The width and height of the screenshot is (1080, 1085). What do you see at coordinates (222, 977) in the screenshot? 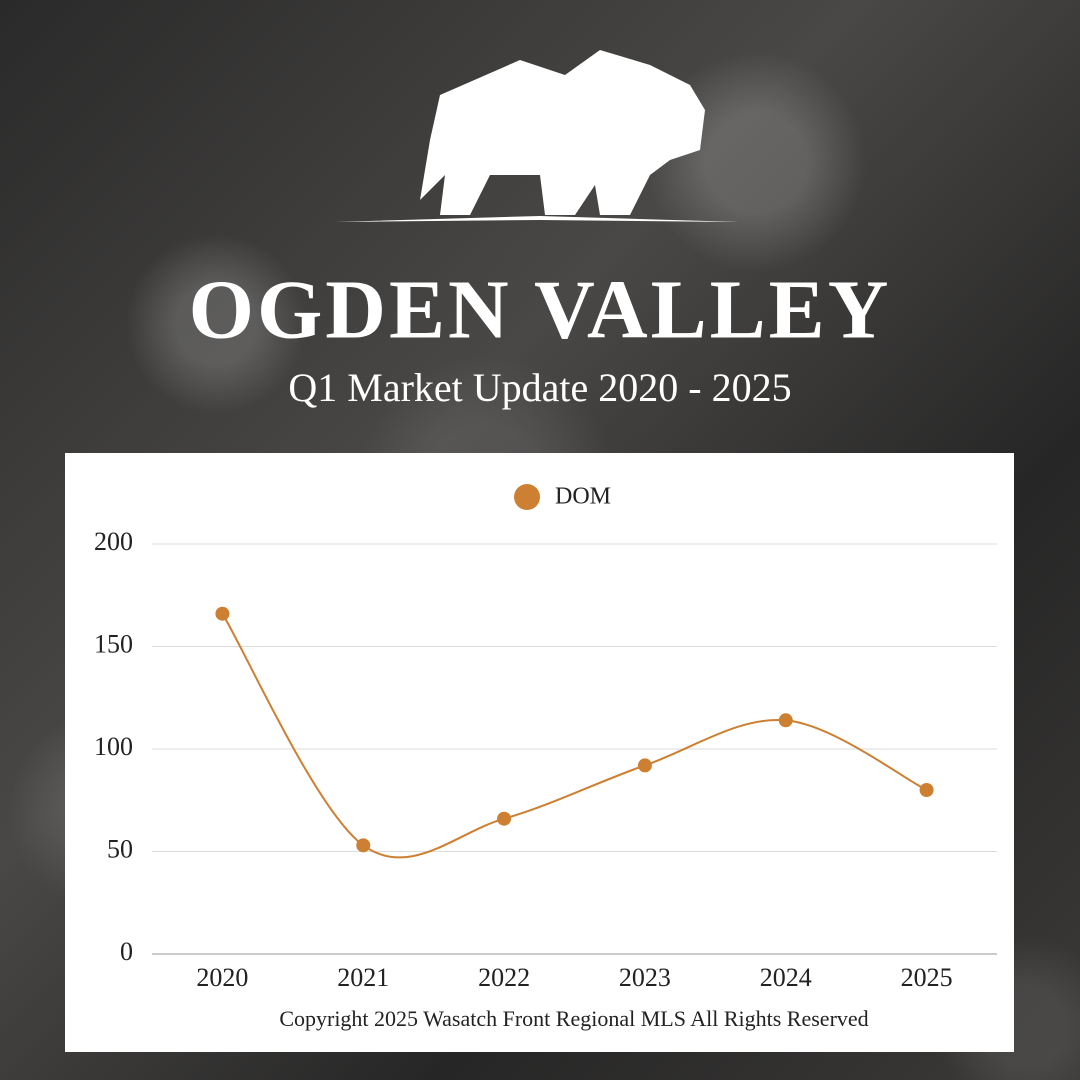
I see `x-tick-label: 2020` at bounding box center [222, 977].